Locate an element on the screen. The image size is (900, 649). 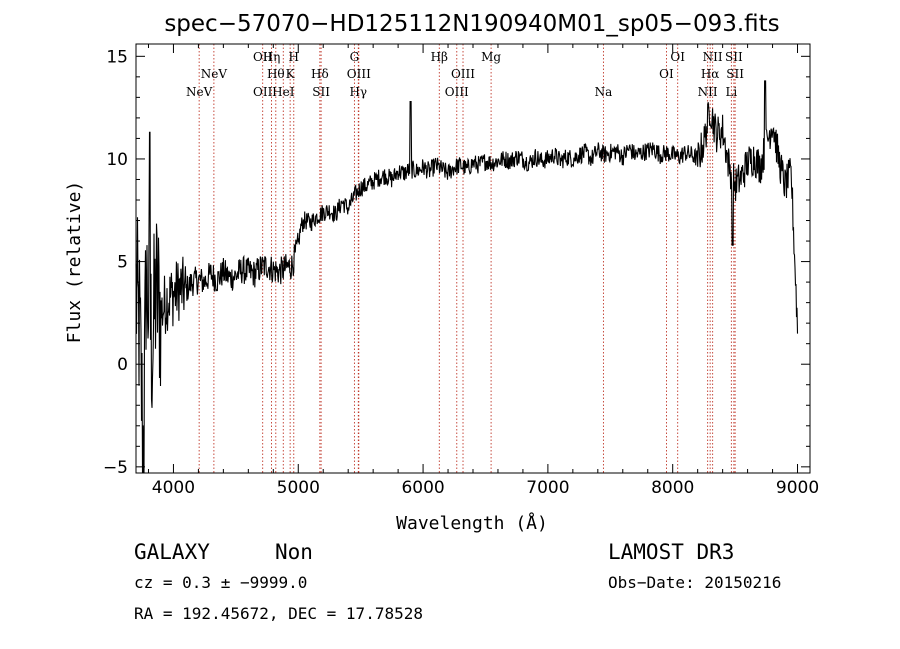
x-tick-label: 8000 is located at coordinates (672, 488).